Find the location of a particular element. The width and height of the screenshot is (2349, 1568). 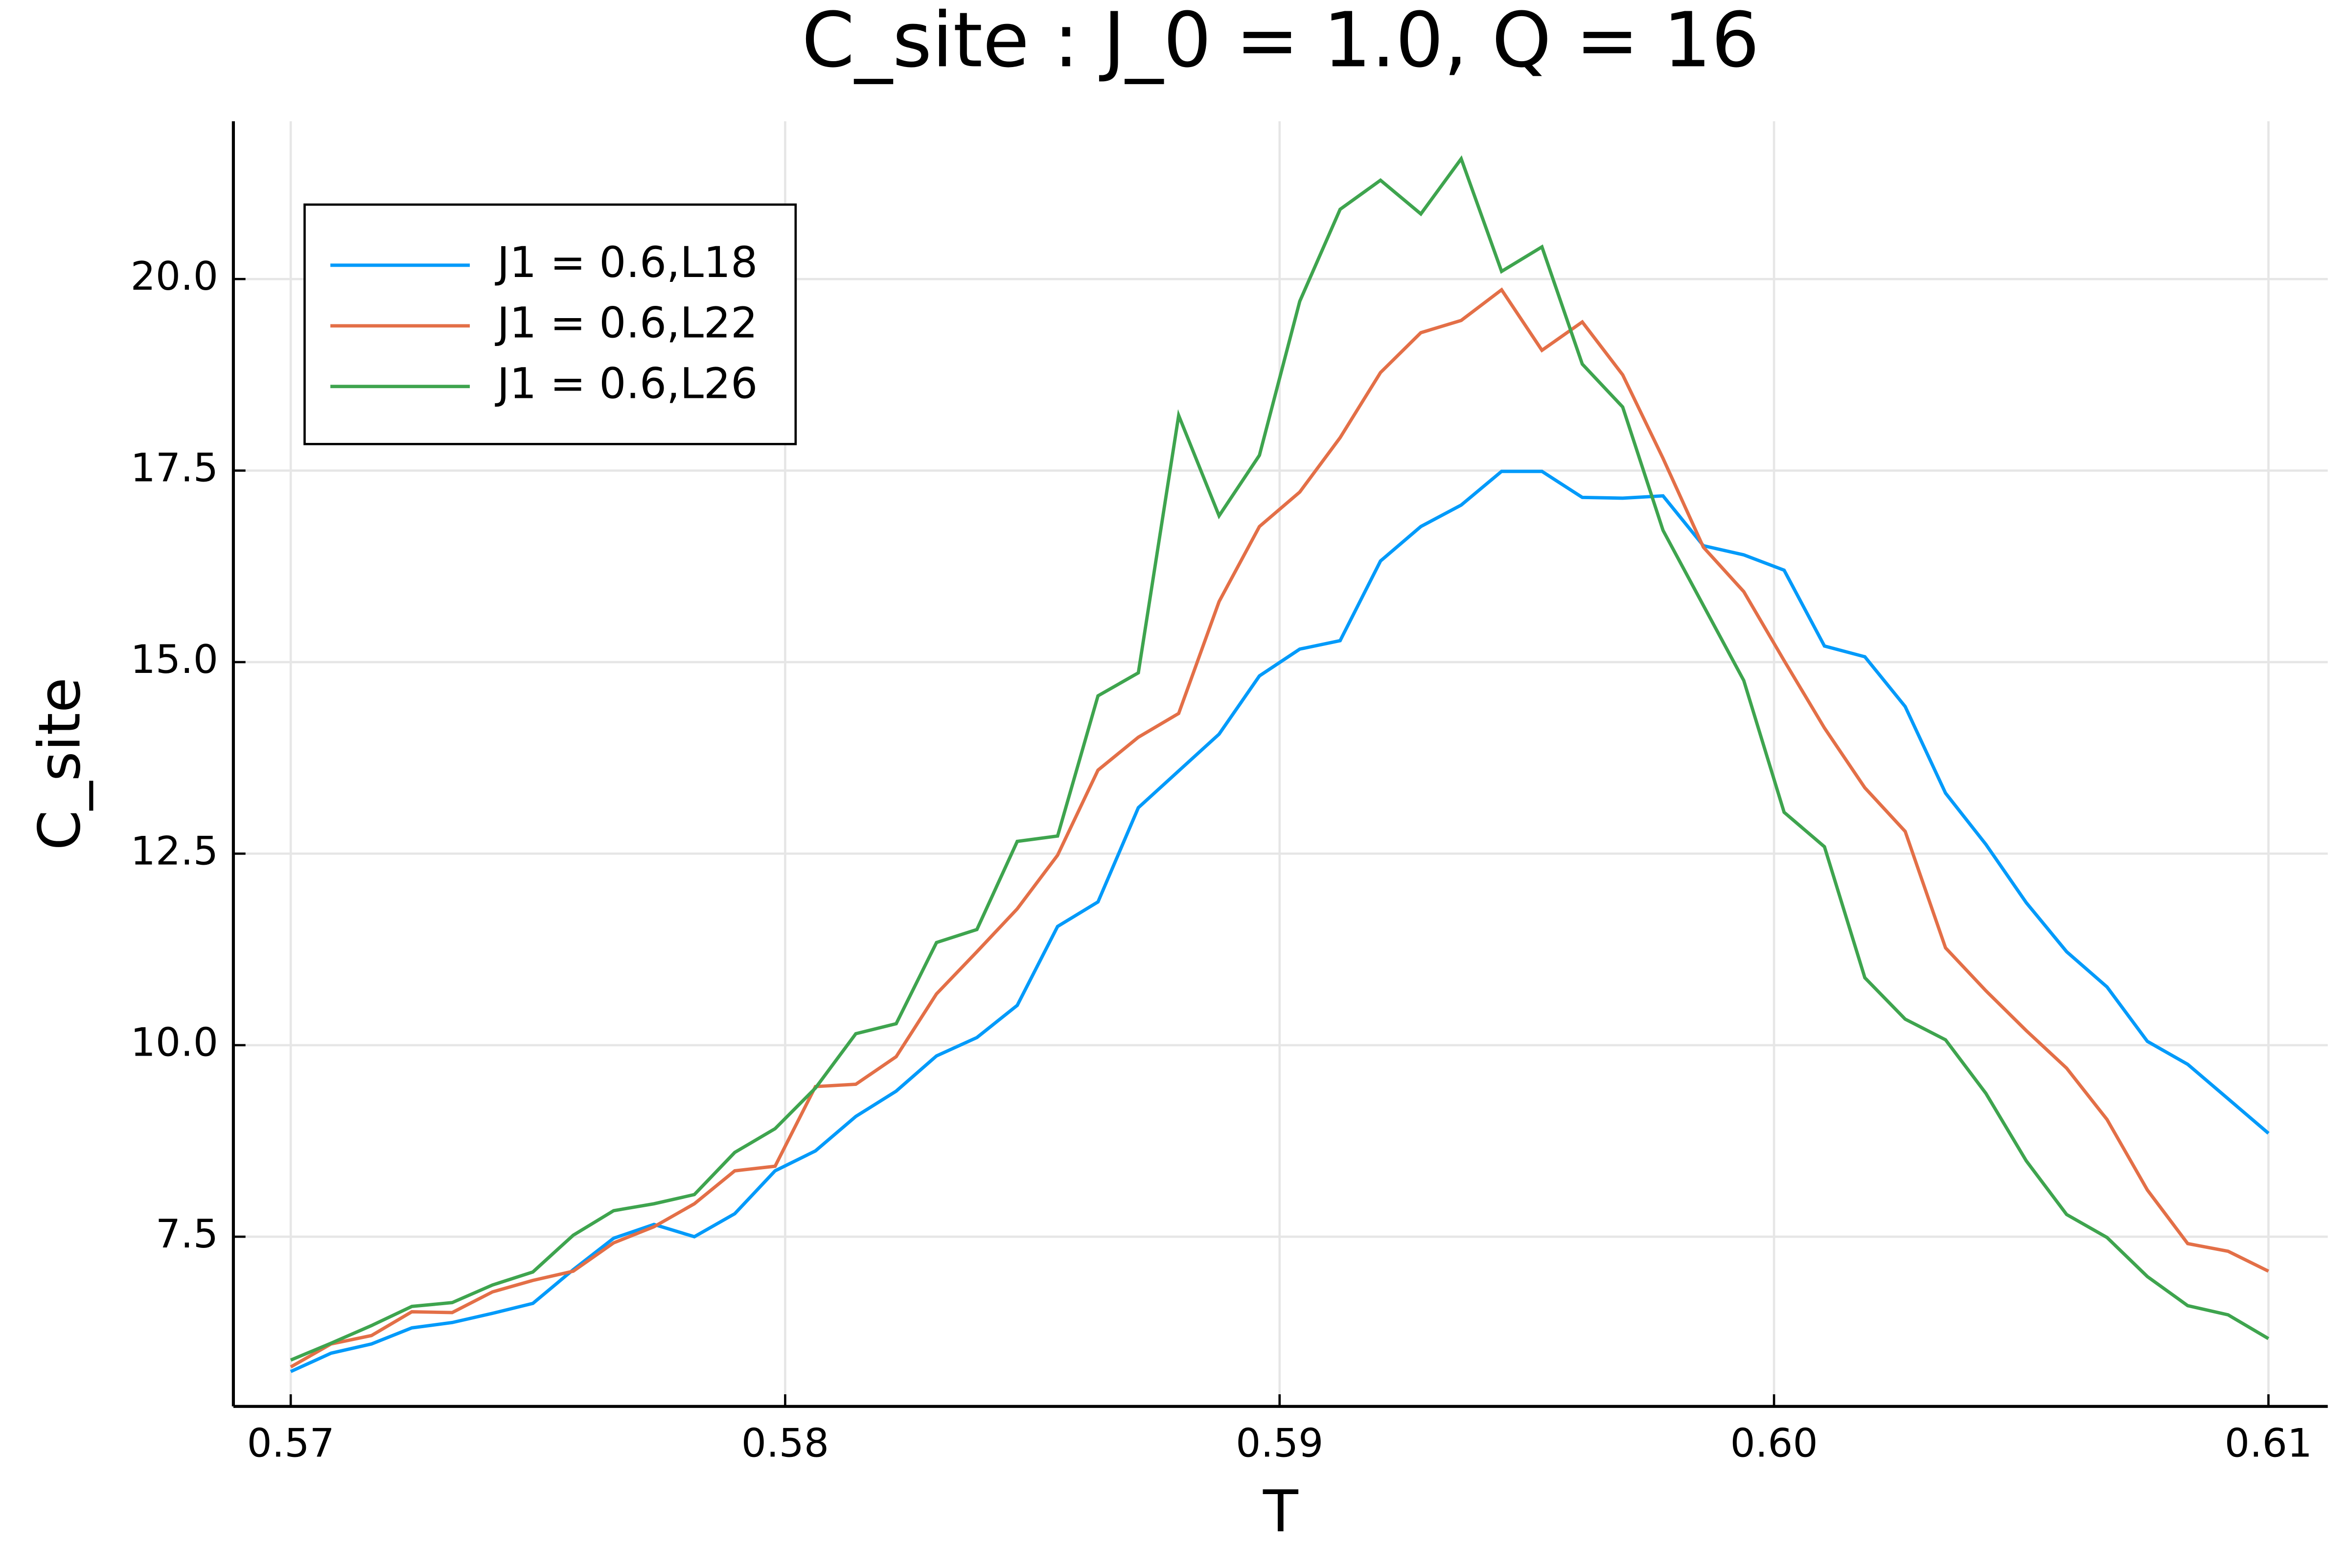

x-tick-label: 0.60 is located at coordinates (1774, 1443).